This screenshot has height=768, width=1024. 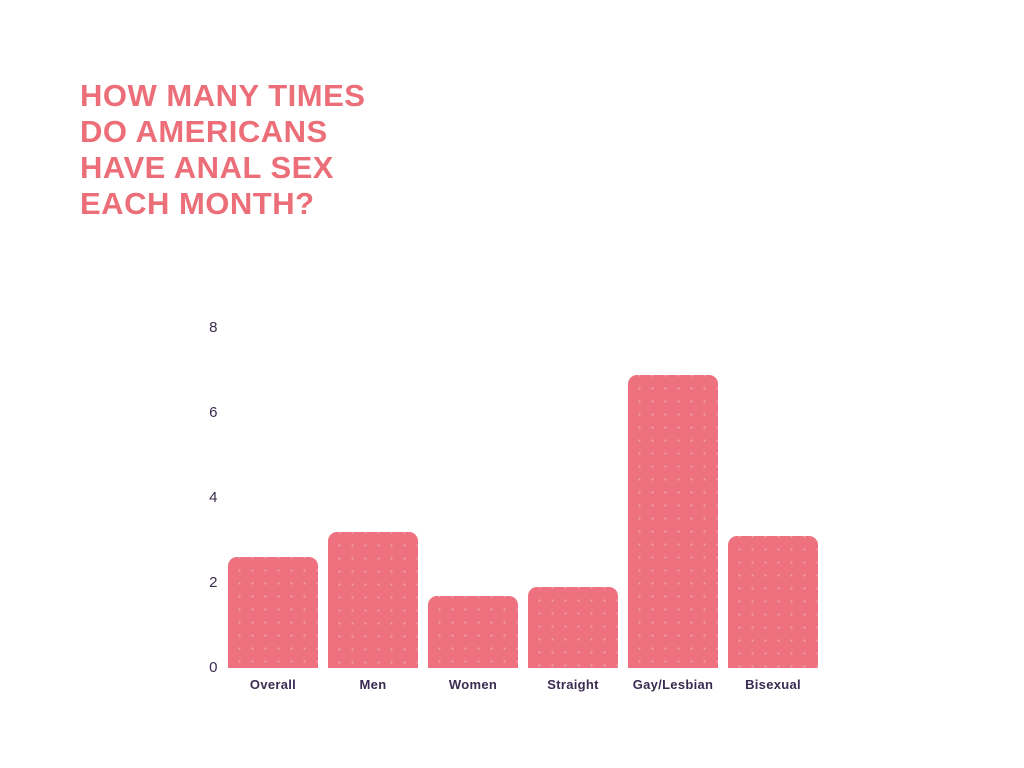 What do you see at coordinates (573, 627) in the screenshot?
I see `bar-straight` at bounding box center [573, 627].